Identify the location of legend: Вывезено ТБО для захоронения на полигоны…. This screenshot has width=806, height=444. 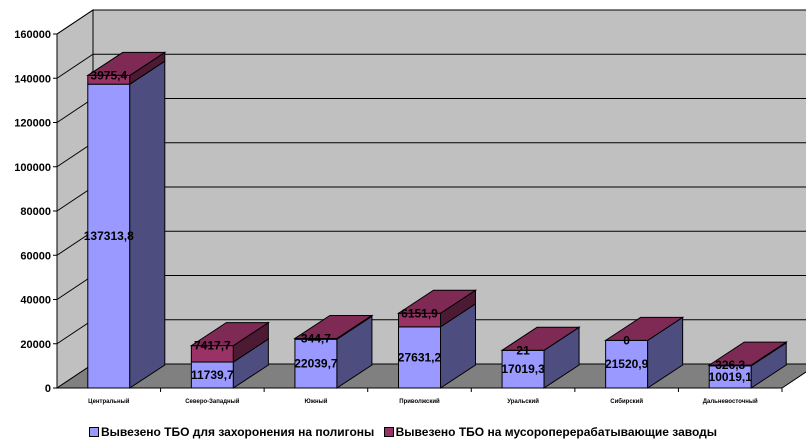
(403, 432).